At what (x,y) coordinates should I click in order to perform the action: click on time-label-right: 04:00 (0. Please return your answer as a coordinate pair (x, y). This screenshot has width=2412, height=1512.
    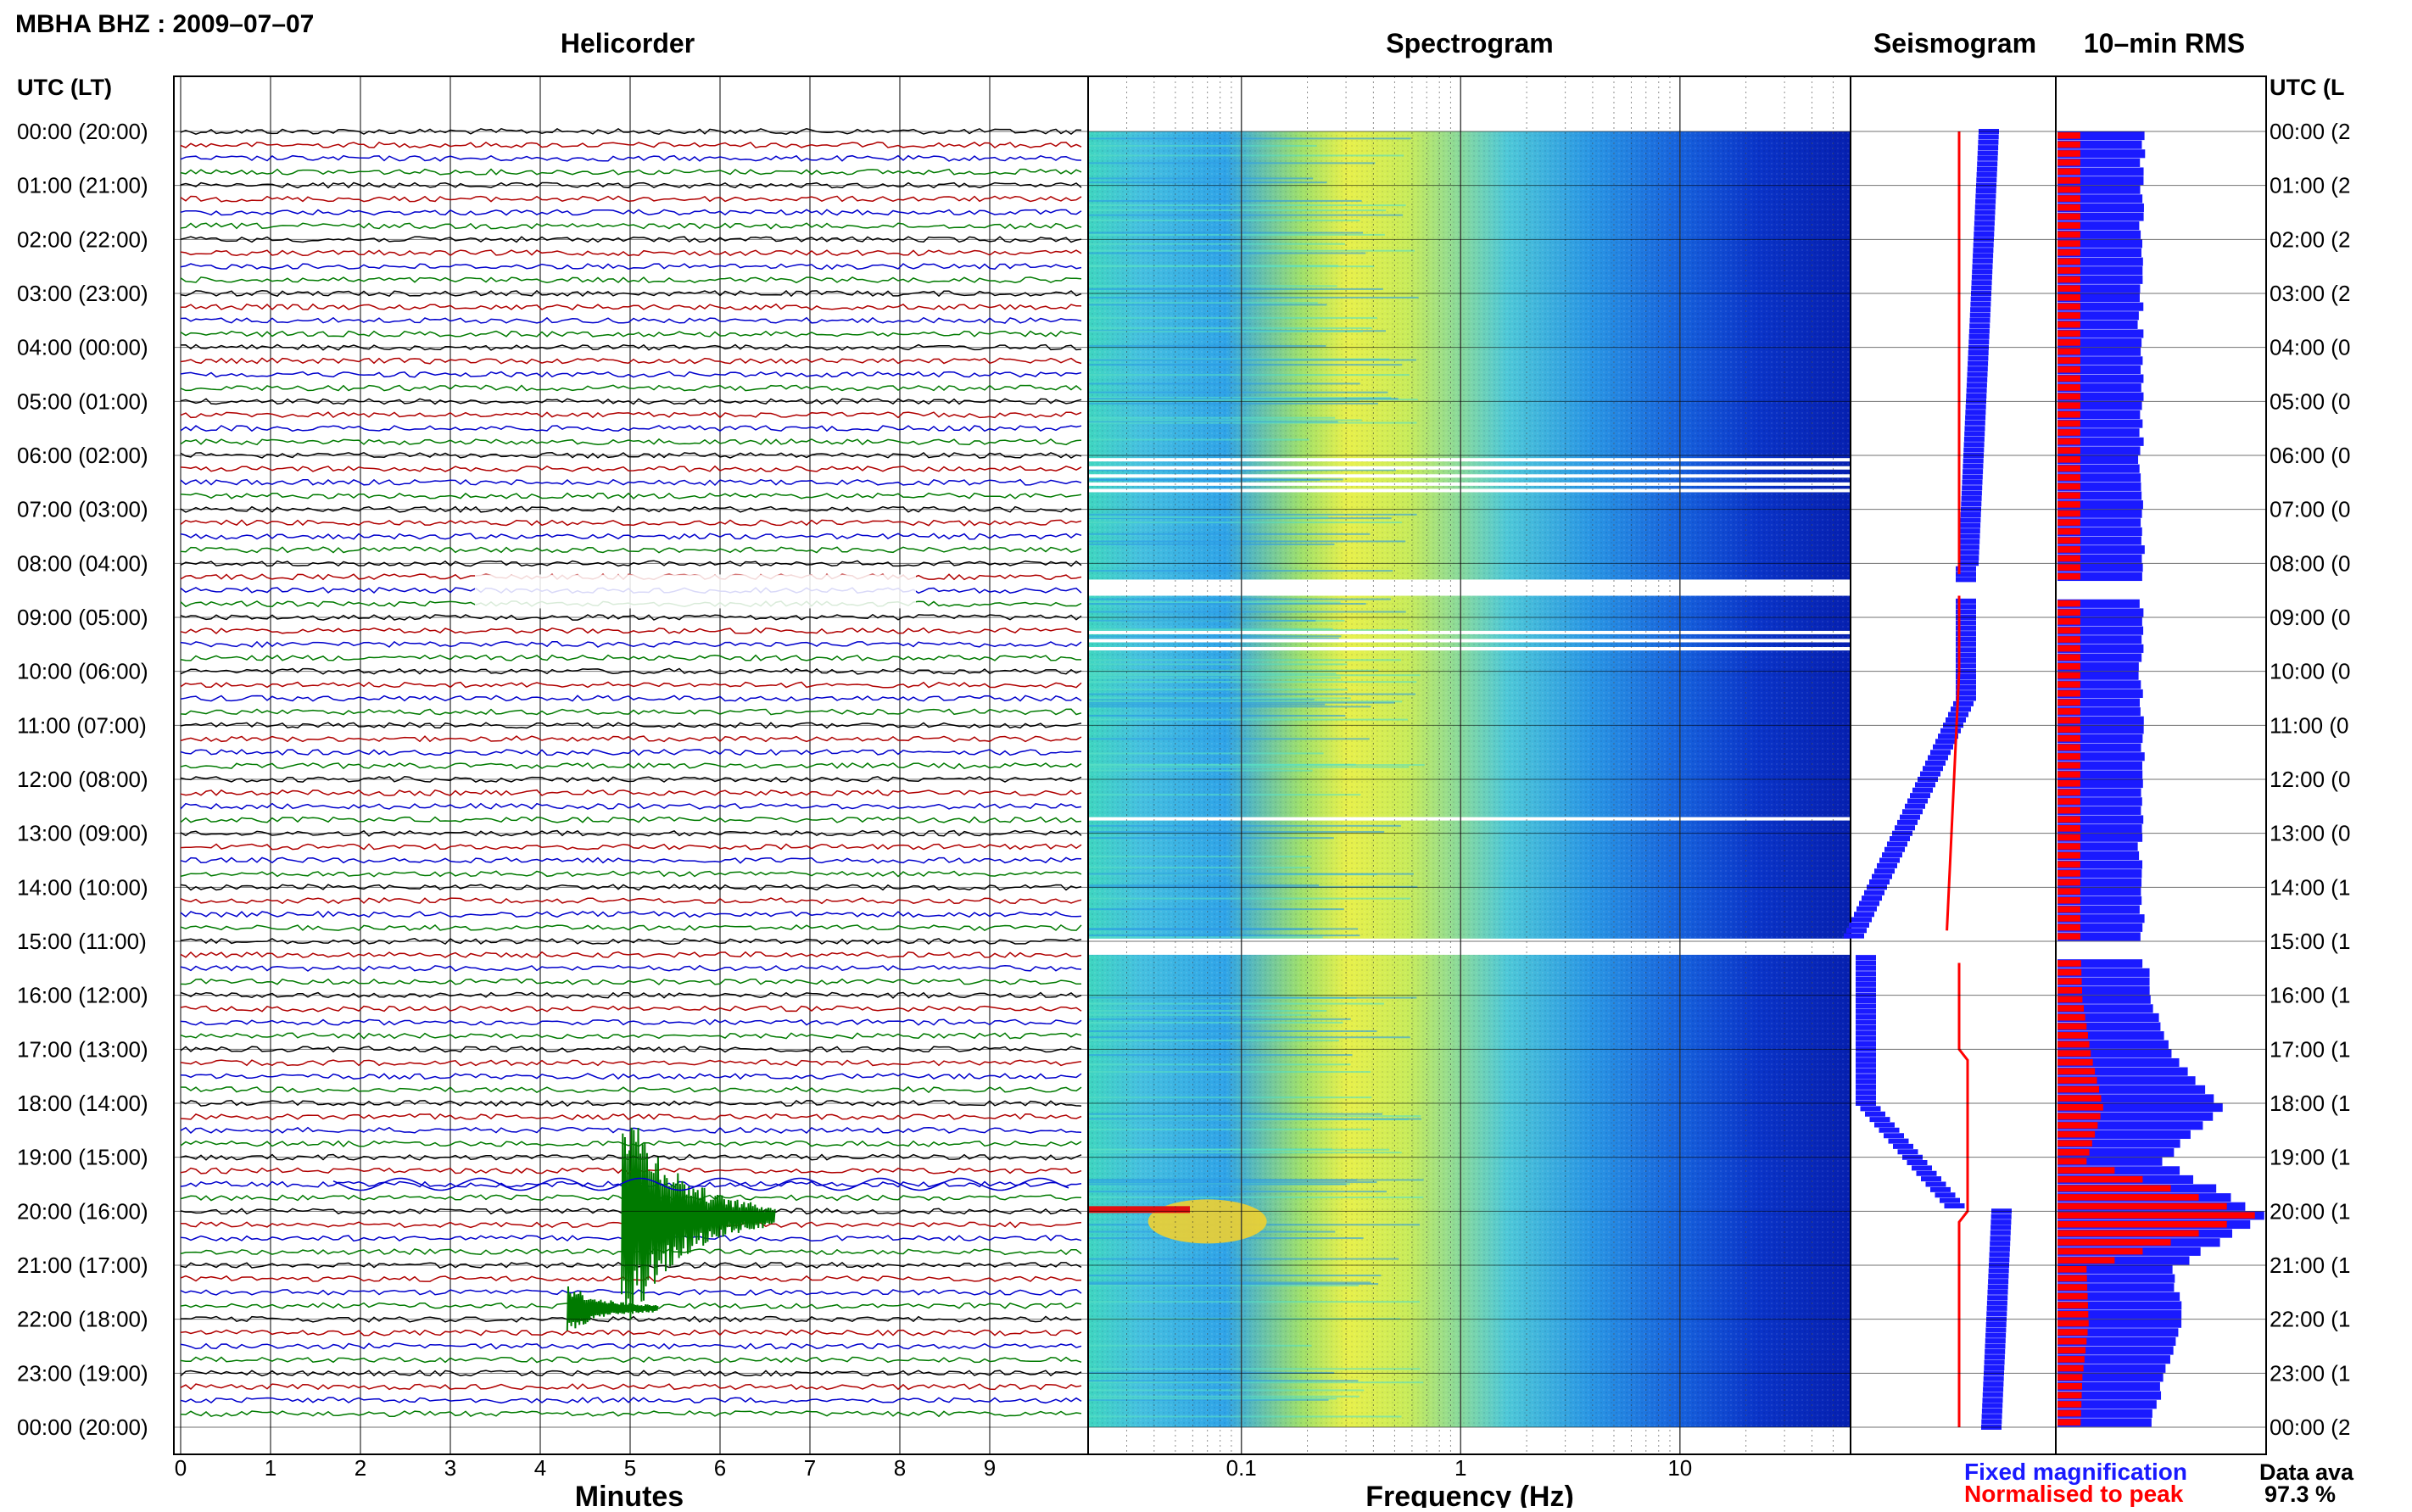
    Looking at the image, I should click on (2310, 347).